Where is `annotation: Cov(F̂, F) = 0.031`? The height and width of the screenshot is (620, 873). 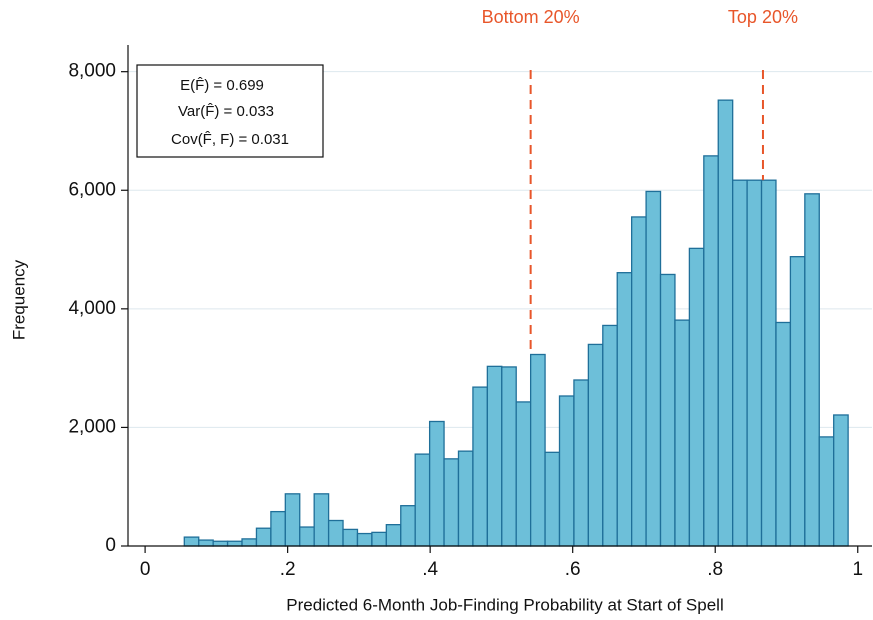
annotation: Cov(F̂, F) = 0.031 is located at coordinates (230, 138).